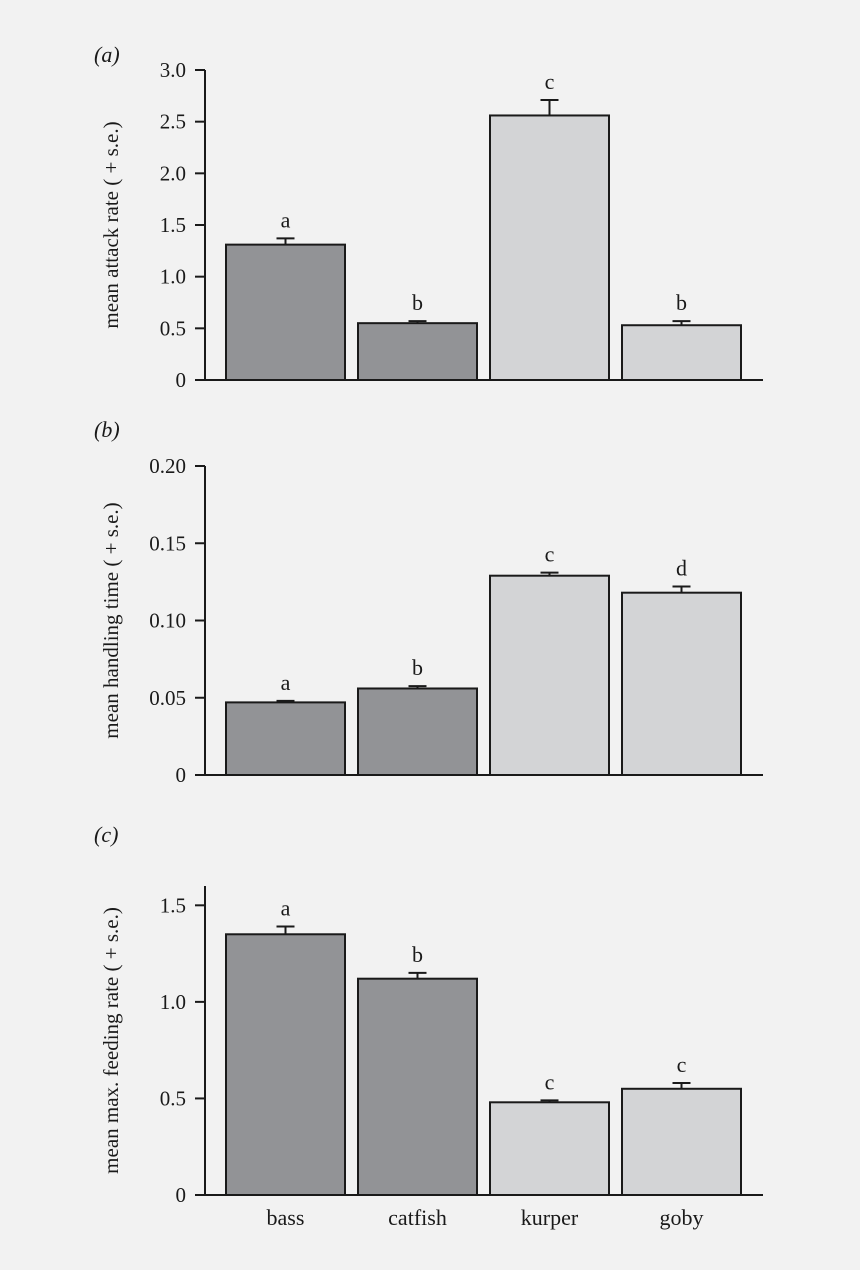 This screenshot has height=1270, width=860. I want to click on significance-label-goby: c, so click(682, 1064).